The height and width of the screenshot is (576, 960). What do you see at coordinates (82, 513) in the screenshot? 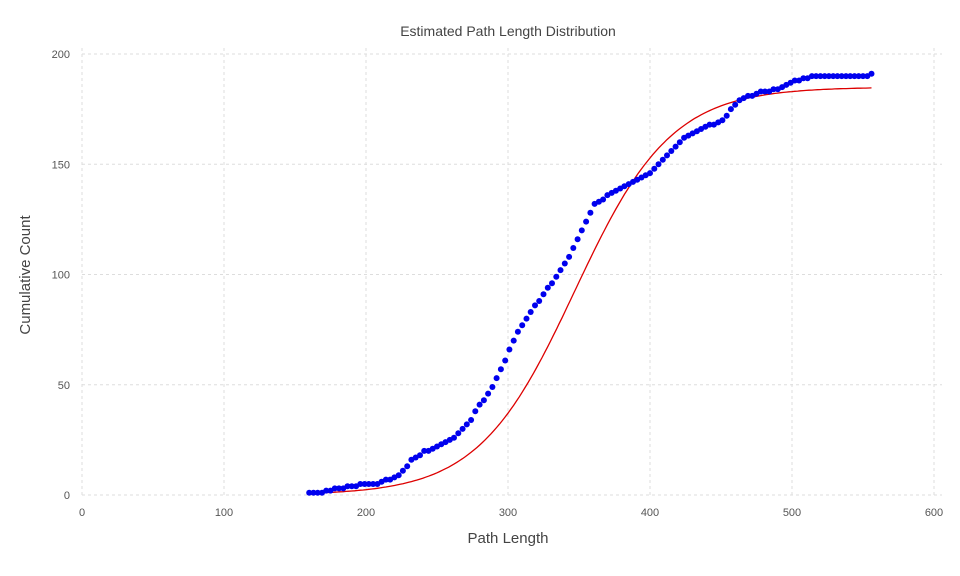
I see `x-tick-label: 0` at bounding box center [82, 513].